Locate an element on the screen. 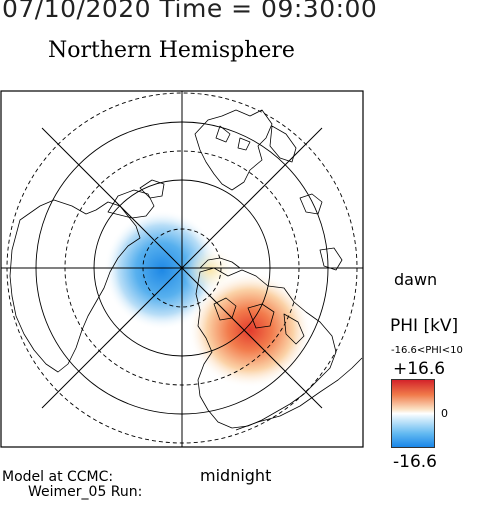 The image size is (484, 508). legend-min-label: -16.6 is located at coordinates (415, 462).